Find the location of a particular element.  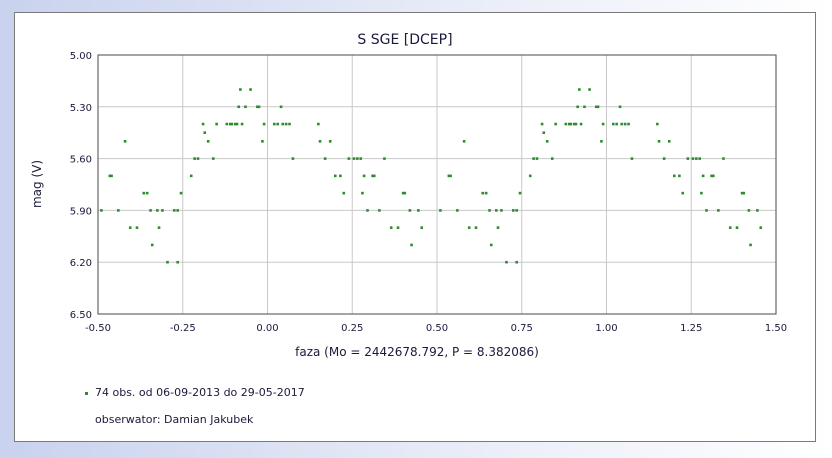

x-tick-label: -0.50 is located at coordinates (98, 328).